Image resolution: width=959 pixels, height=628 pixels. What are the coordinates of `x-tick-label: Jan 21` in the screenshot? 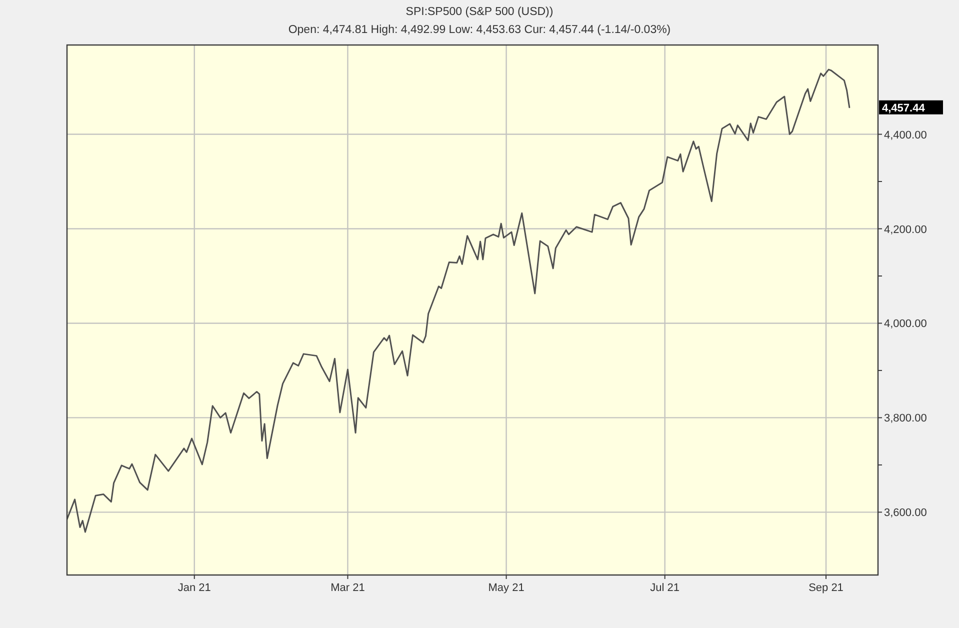 It's located at (194, 588).